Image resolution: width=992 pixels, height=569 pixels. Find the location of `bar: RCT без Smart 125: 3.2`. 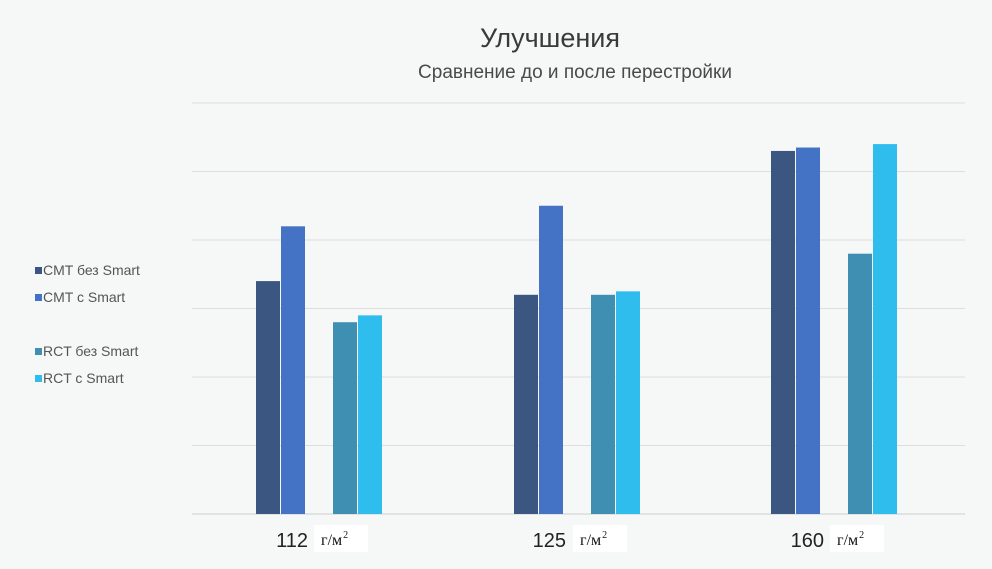

bar: RCT без Smart 125: 3.2 is located at coordinates (603, 404).